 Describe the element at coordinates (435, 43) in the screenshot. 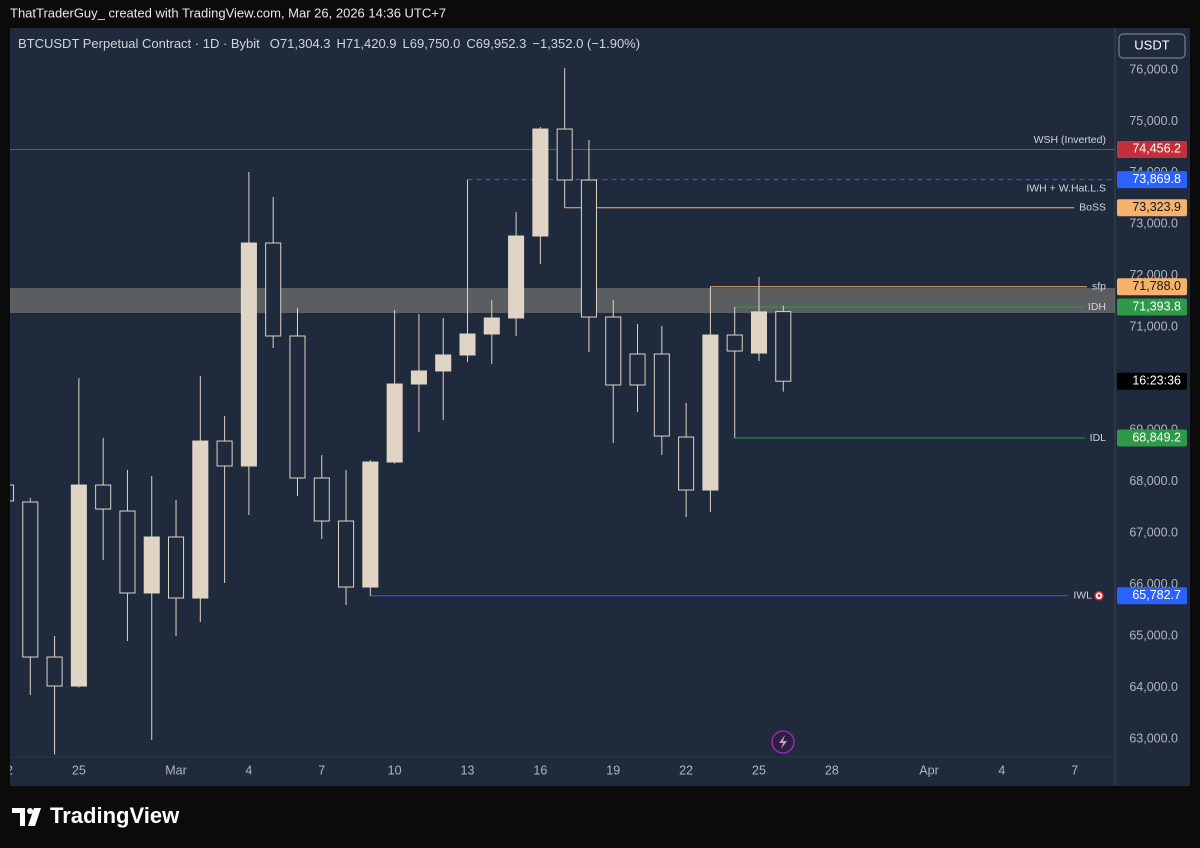

I see `ohlc-value: 69,750.0` at that location.